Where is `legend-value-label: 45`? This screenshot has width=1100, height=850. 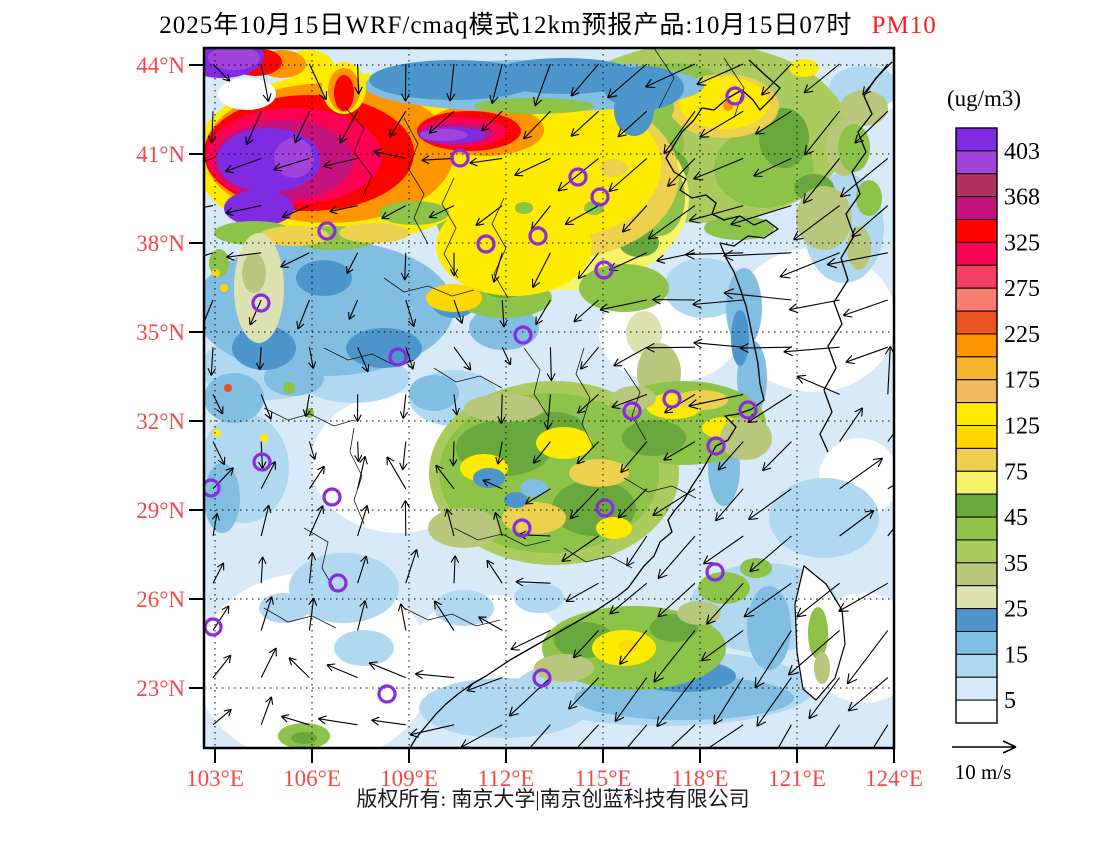 legend-value-label: 45 is located at coordinates (1016, 518).